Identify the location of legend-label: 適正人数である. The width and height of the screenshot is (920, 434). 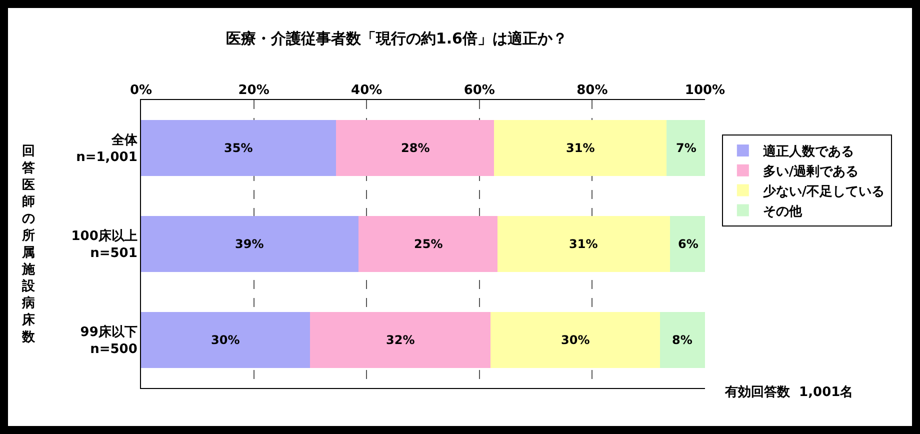
(808, 152).